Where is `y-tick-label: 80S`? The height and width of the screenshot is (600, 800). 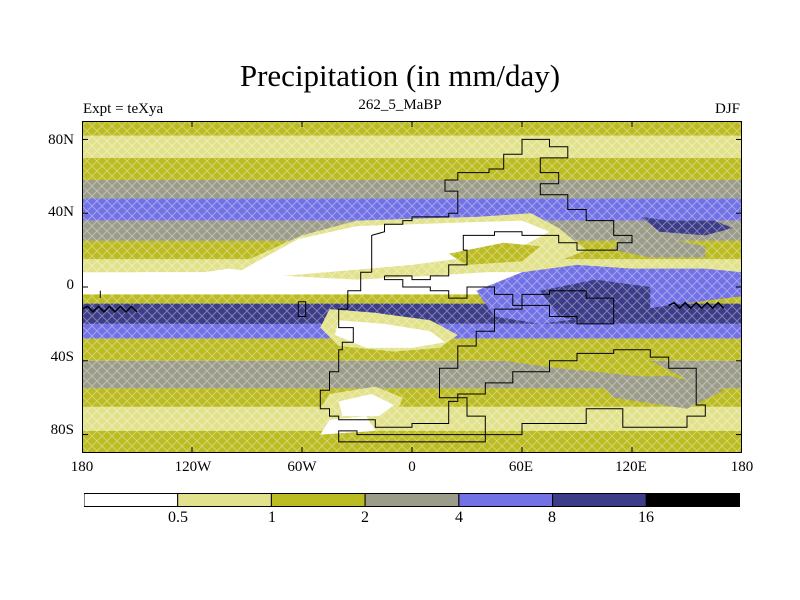 y-tick-label: 80S is located at coordinates (62, 430).